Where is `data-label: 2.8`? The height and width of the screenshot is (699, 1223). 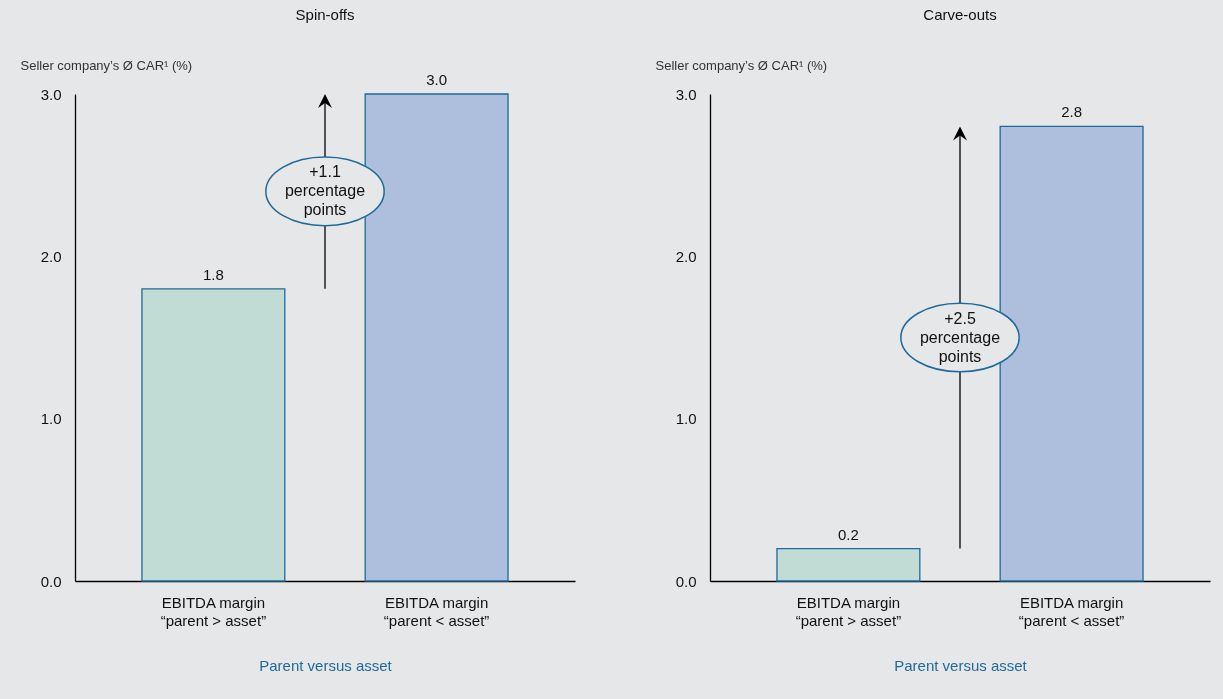 data-label: 2.8 is located at coordinates (1072, 112).